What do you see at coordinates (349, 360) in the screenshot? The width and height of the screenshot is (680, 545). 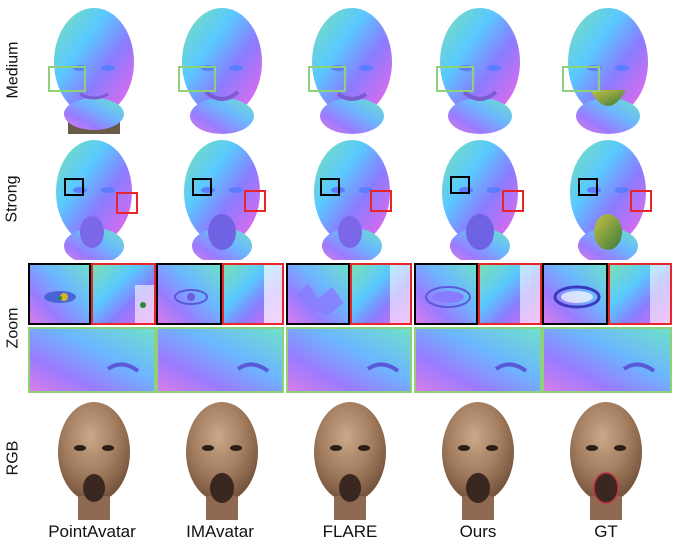 I see `zoom-mouth-flare` at bounding box center [349, 360].